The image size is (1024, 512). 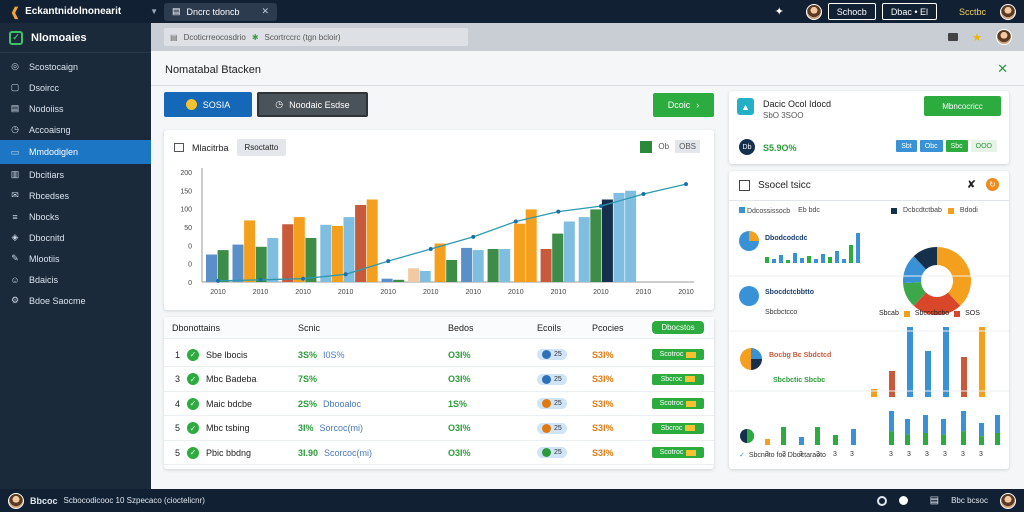 What do you see at coordinates (934, 500) in the screenshot?
I see `folder-icon: ▤` at bounding box center [934, 500].